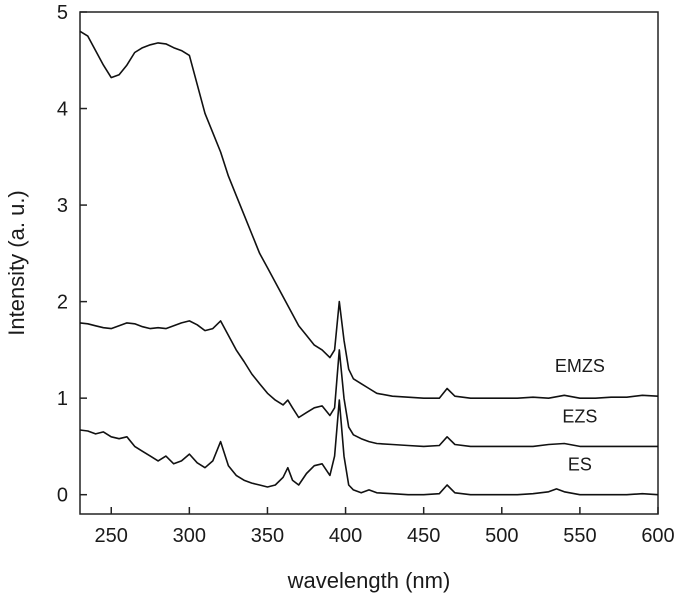 Image resolution: width=686 pixels, height=604 pixels. Describe the element at coordinates (62, 206) in the screenshot. I see `y-tick-label: 3` at that location.